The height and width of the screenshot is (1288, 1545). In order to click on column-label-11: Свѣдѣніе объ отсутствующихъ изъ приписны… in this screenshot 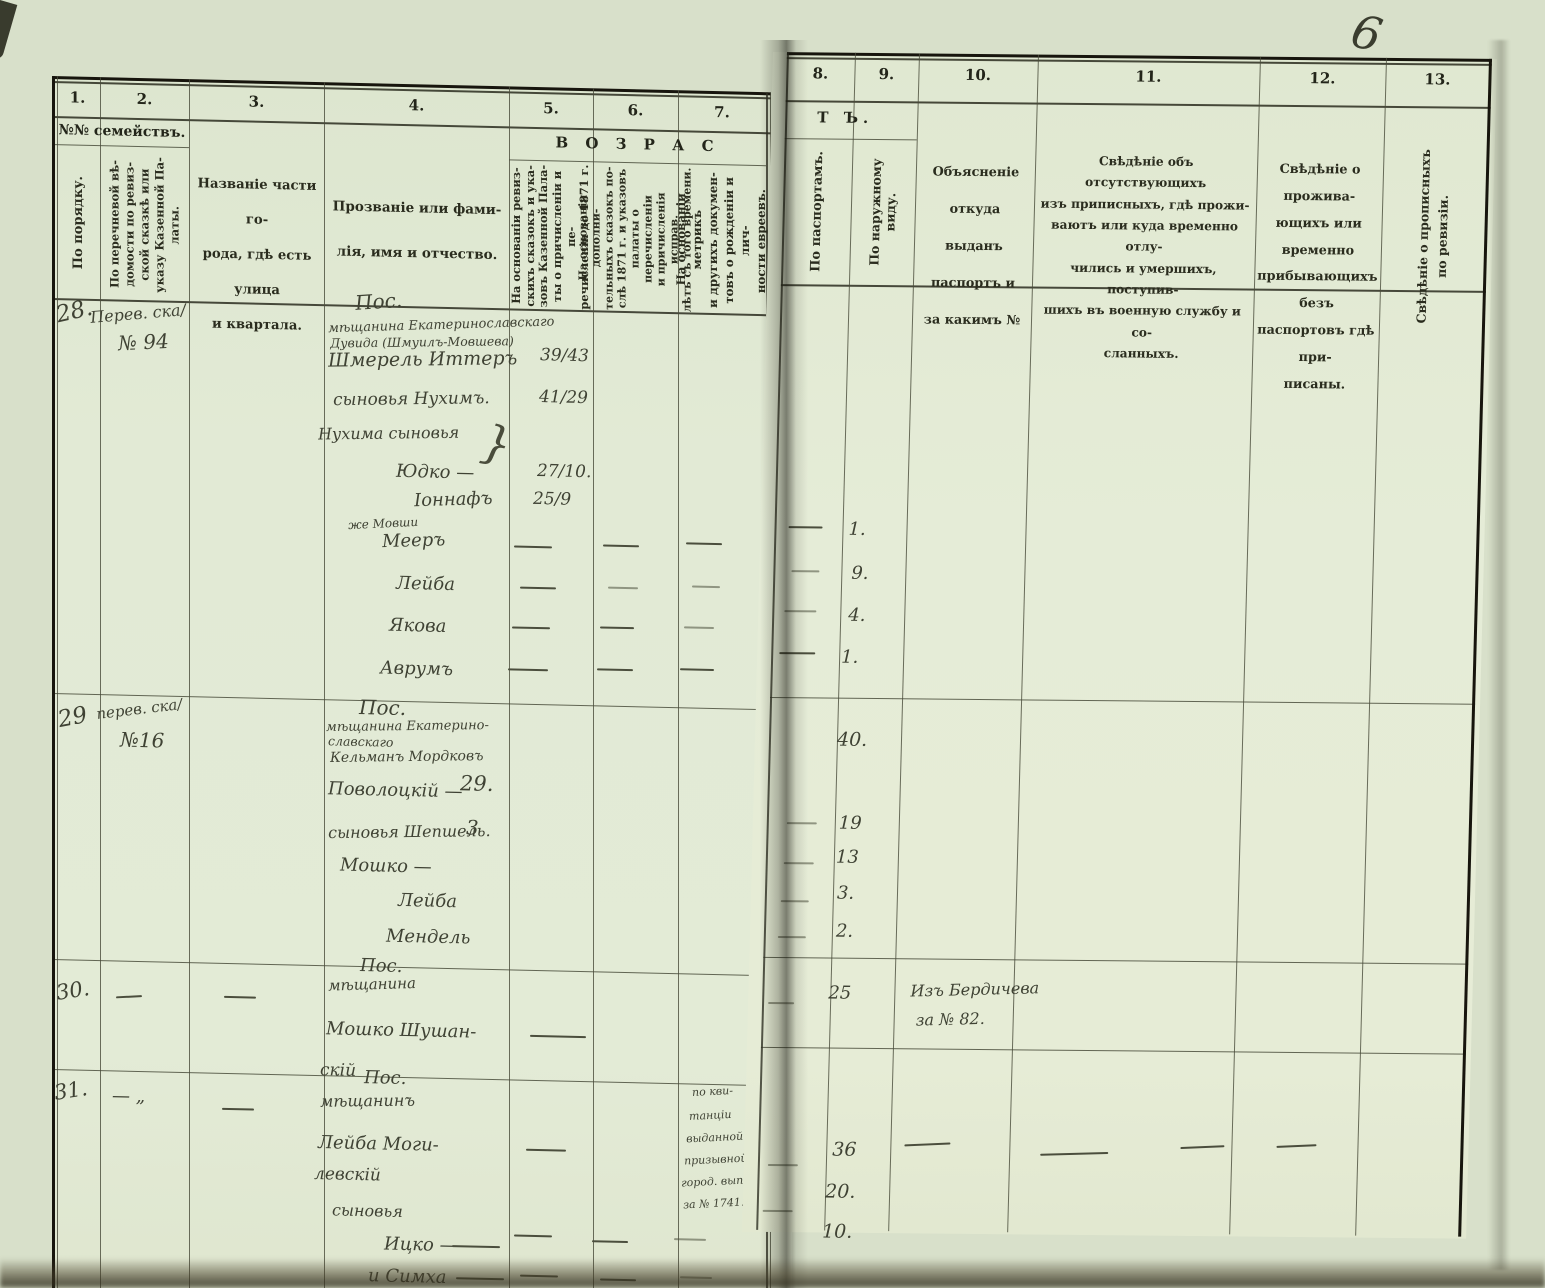, I will do `click(1145, 257)`.